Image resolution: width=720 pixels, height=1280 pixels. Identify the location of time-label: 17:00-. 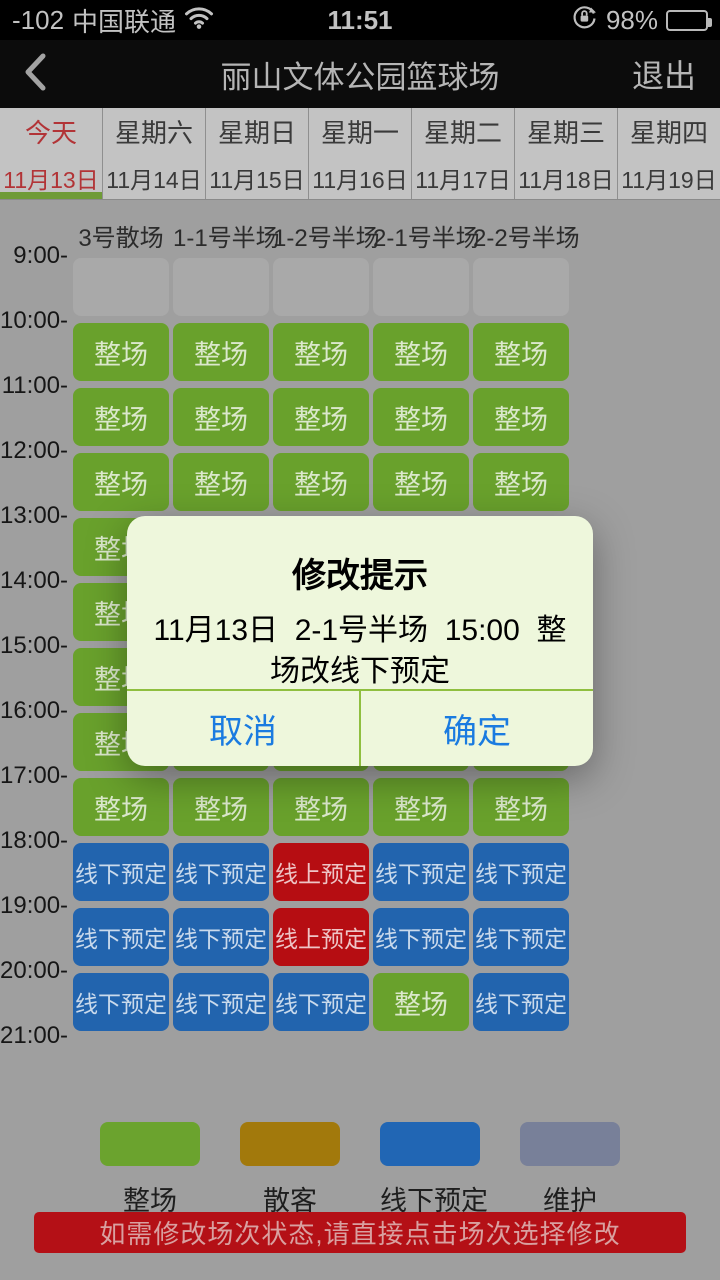
(34, 775).